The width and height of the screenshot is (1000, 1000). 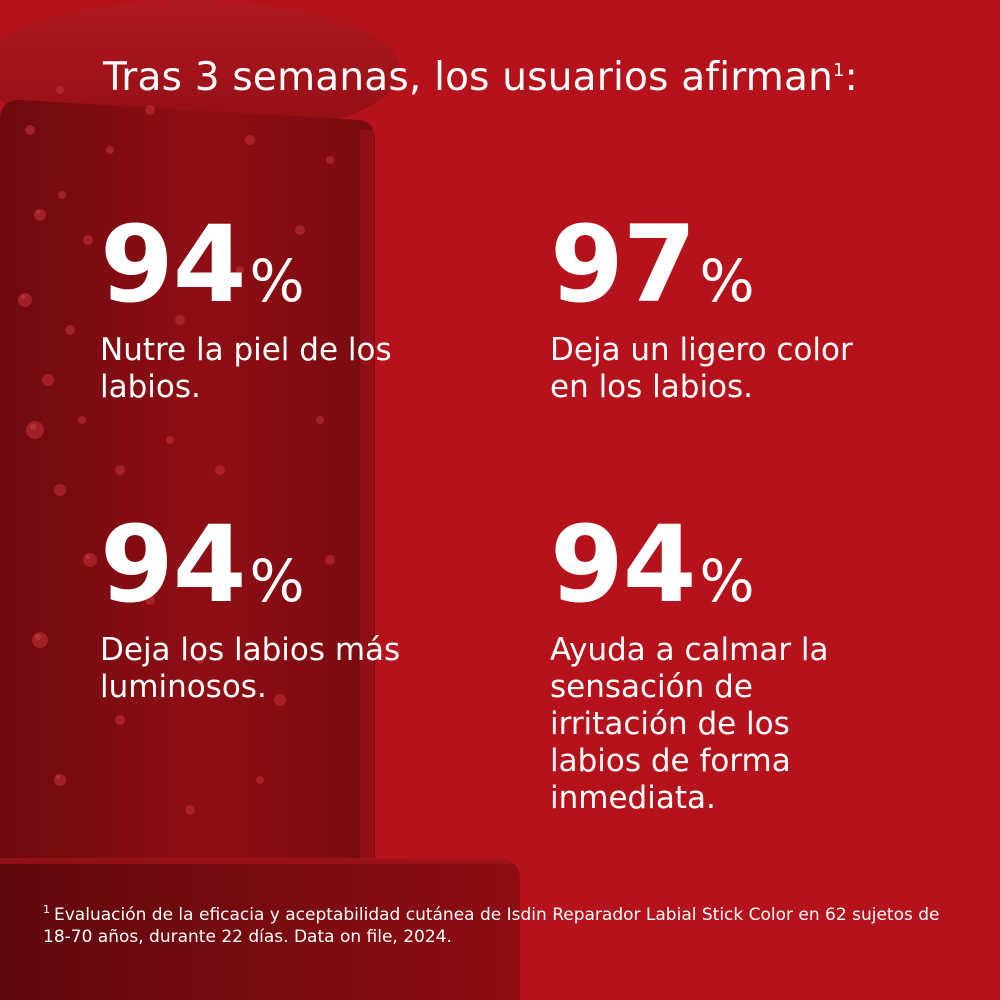 What do you see at coordinates (246, 368) in the screenshot?
I see `stat-description: Nutre la piel de los labios.` at bounding box center [246, 368].